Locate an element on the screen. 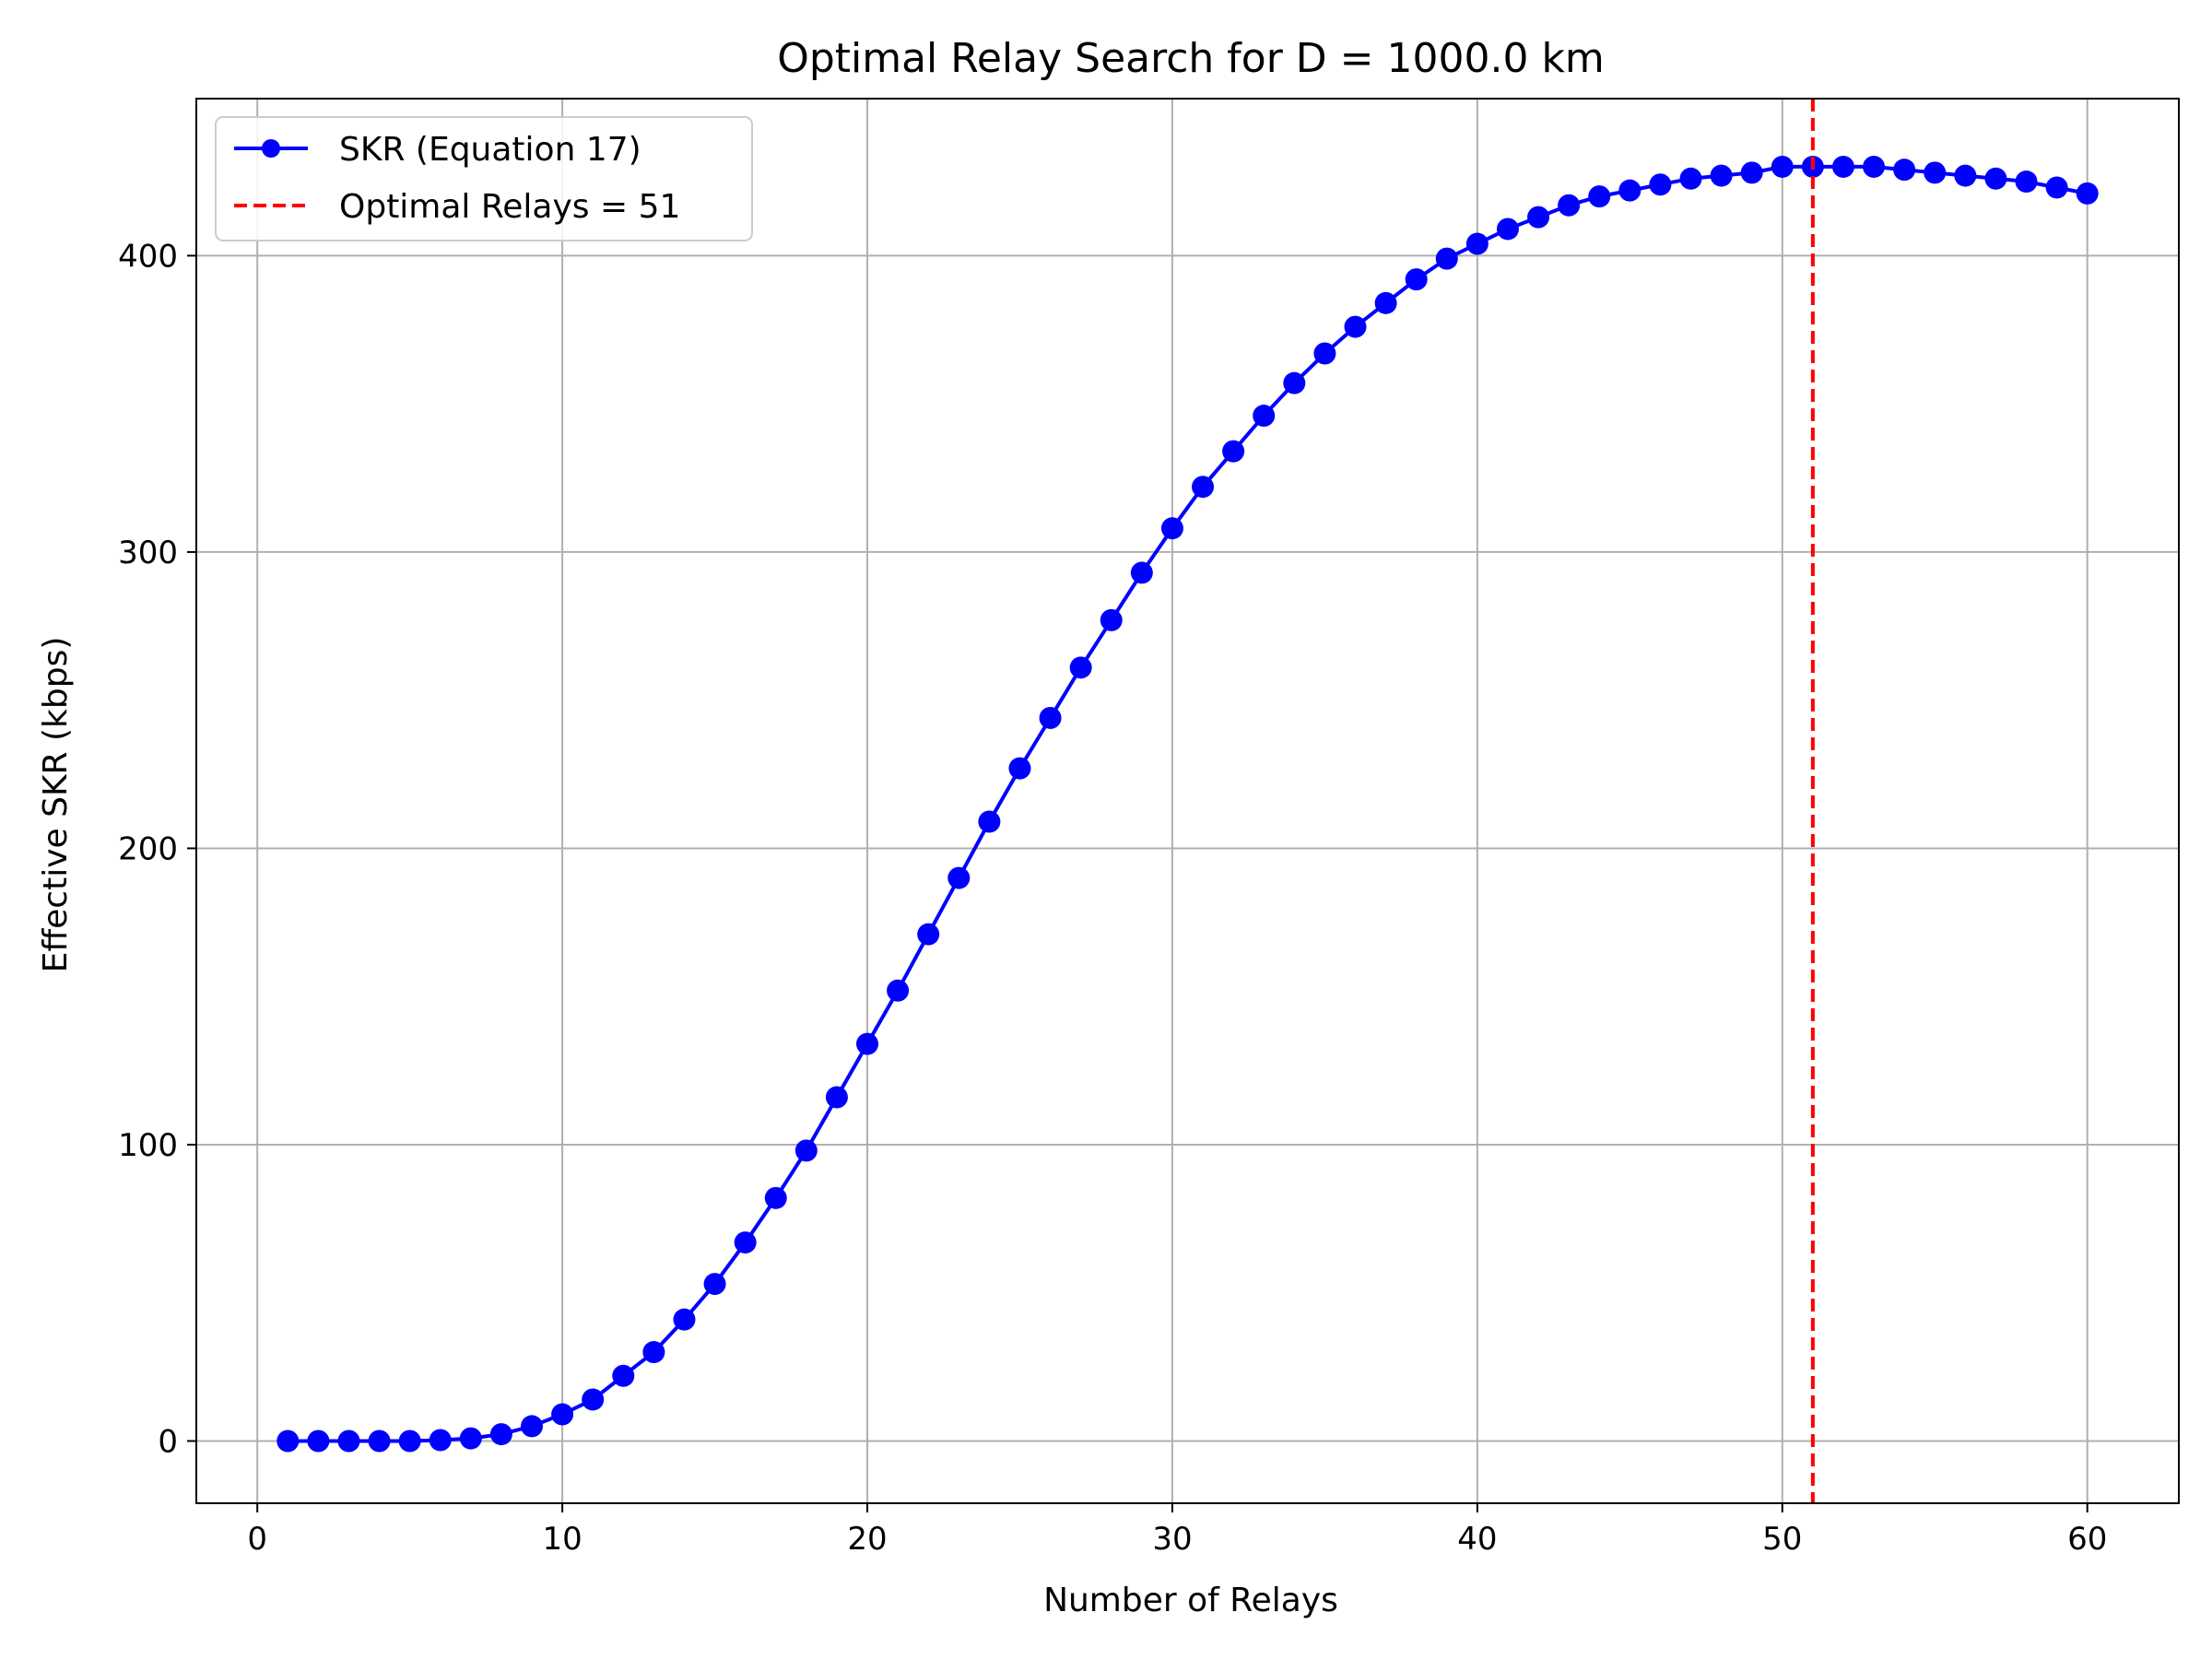 Image resolution: width=2212 pixels, height=1659 pixels. y-tick-label: 200 is located at coordinates (148, 848).